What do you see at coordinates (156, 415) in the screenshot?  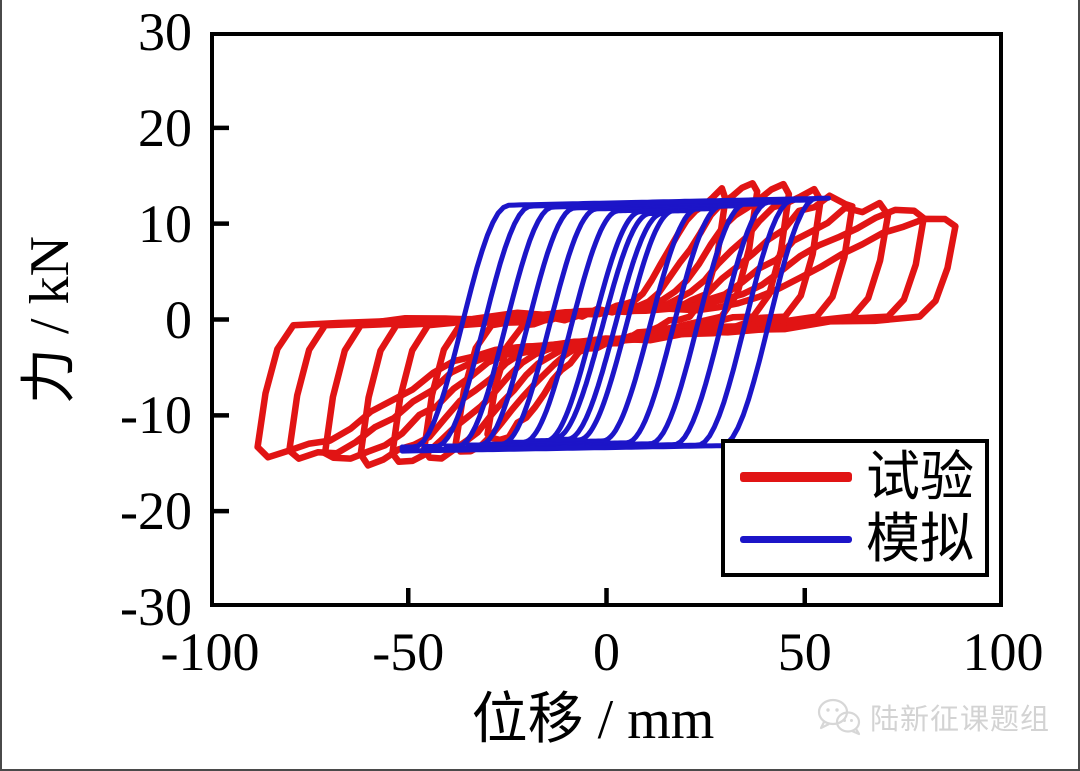 I see `y-tick-label: -10` at bounding box center [156, 415].